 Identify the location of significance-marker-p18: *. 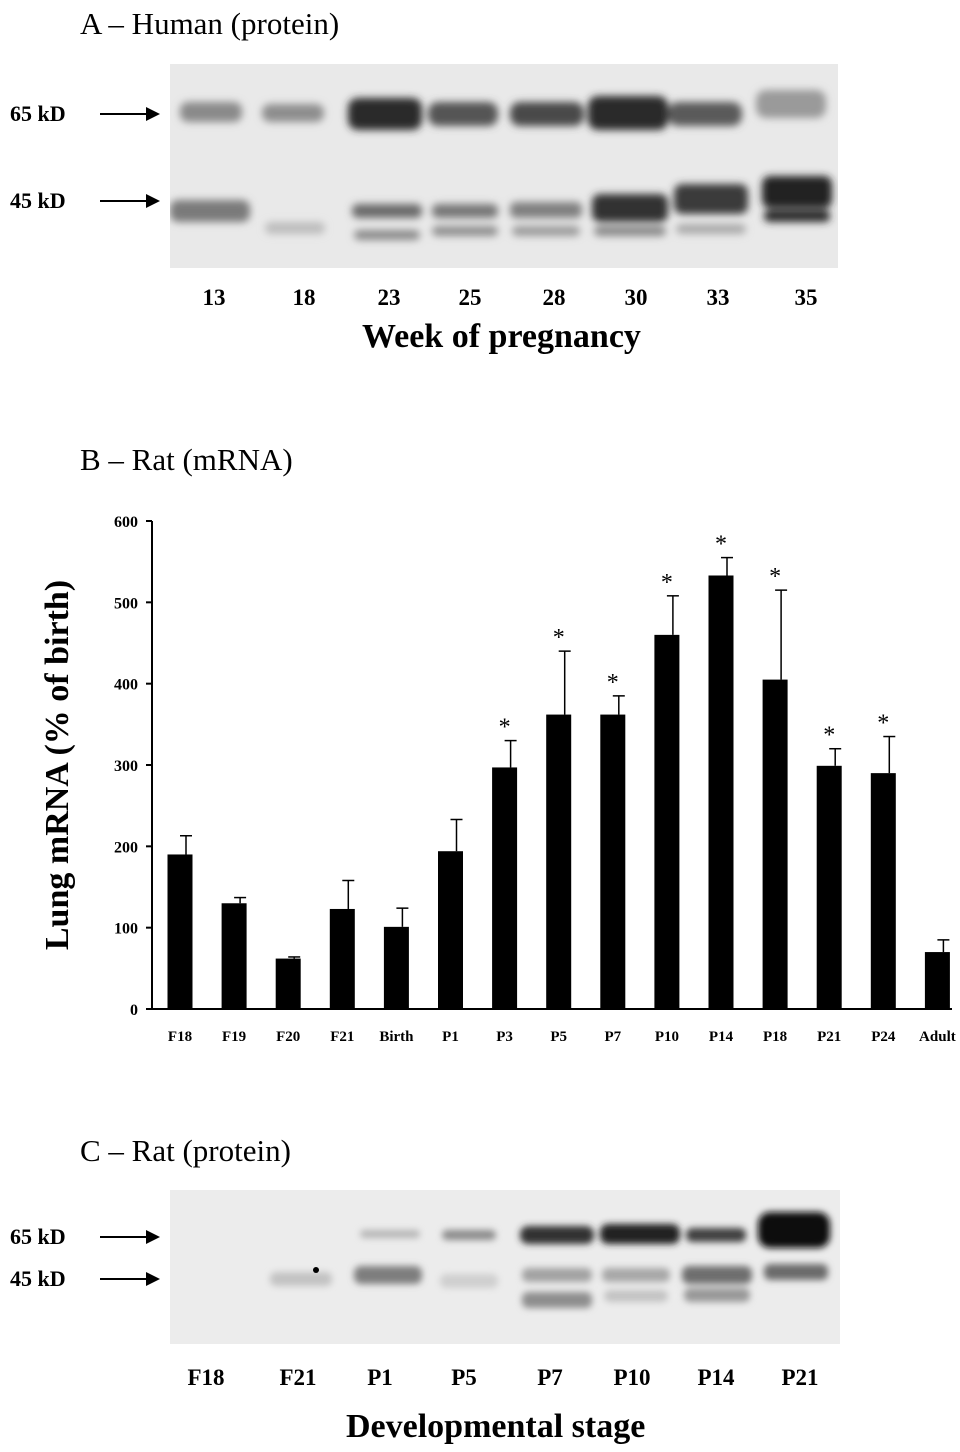
(775, 577).